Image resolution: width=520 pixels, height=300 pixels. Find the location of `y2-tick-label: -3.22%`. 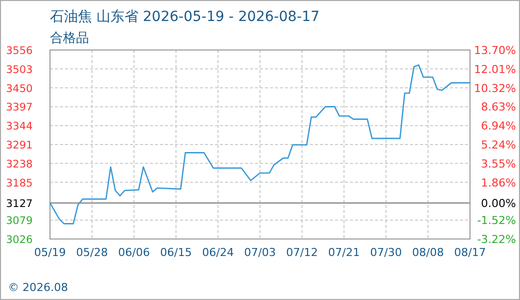

y2-tick-label: -3.22% is located at coordinates (496, 239).